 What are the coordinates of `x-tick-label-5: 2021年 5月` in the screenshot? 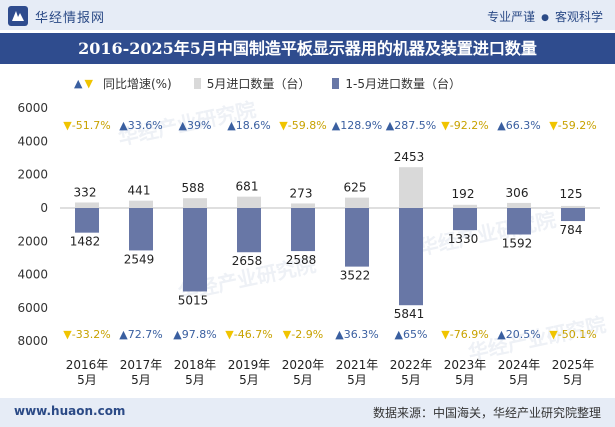 It's located at (357, 372).